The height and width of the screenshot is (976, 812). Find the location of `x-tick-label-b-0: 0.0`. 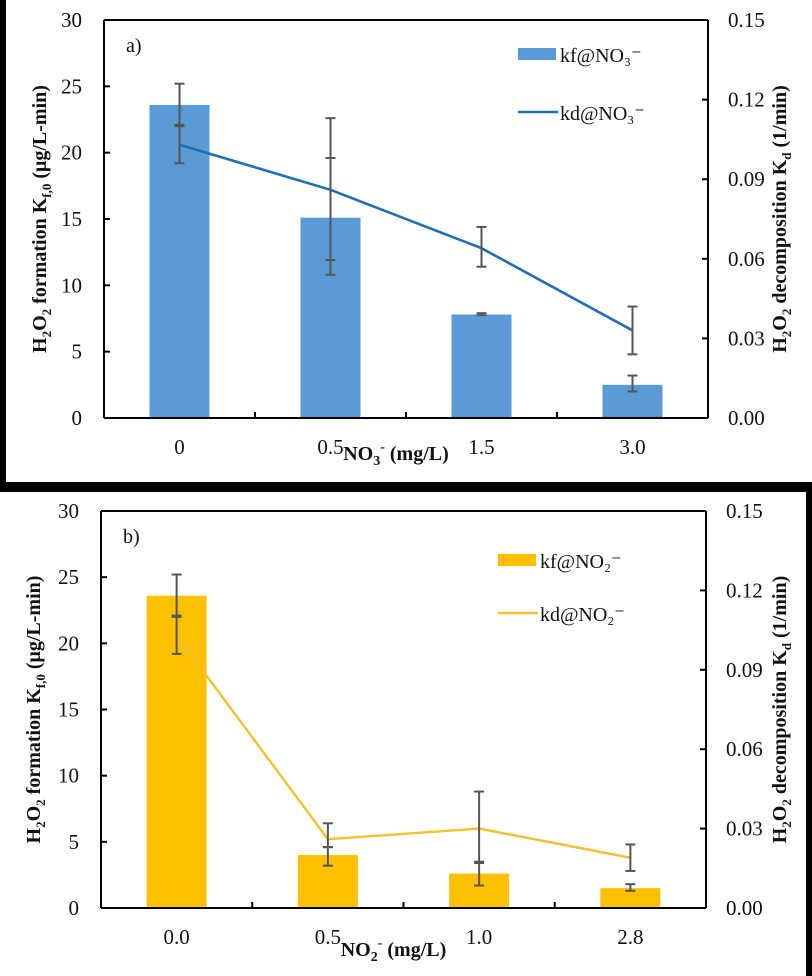

x-tick-label-b-0: 0.0 is located at coordinates (177, 937).